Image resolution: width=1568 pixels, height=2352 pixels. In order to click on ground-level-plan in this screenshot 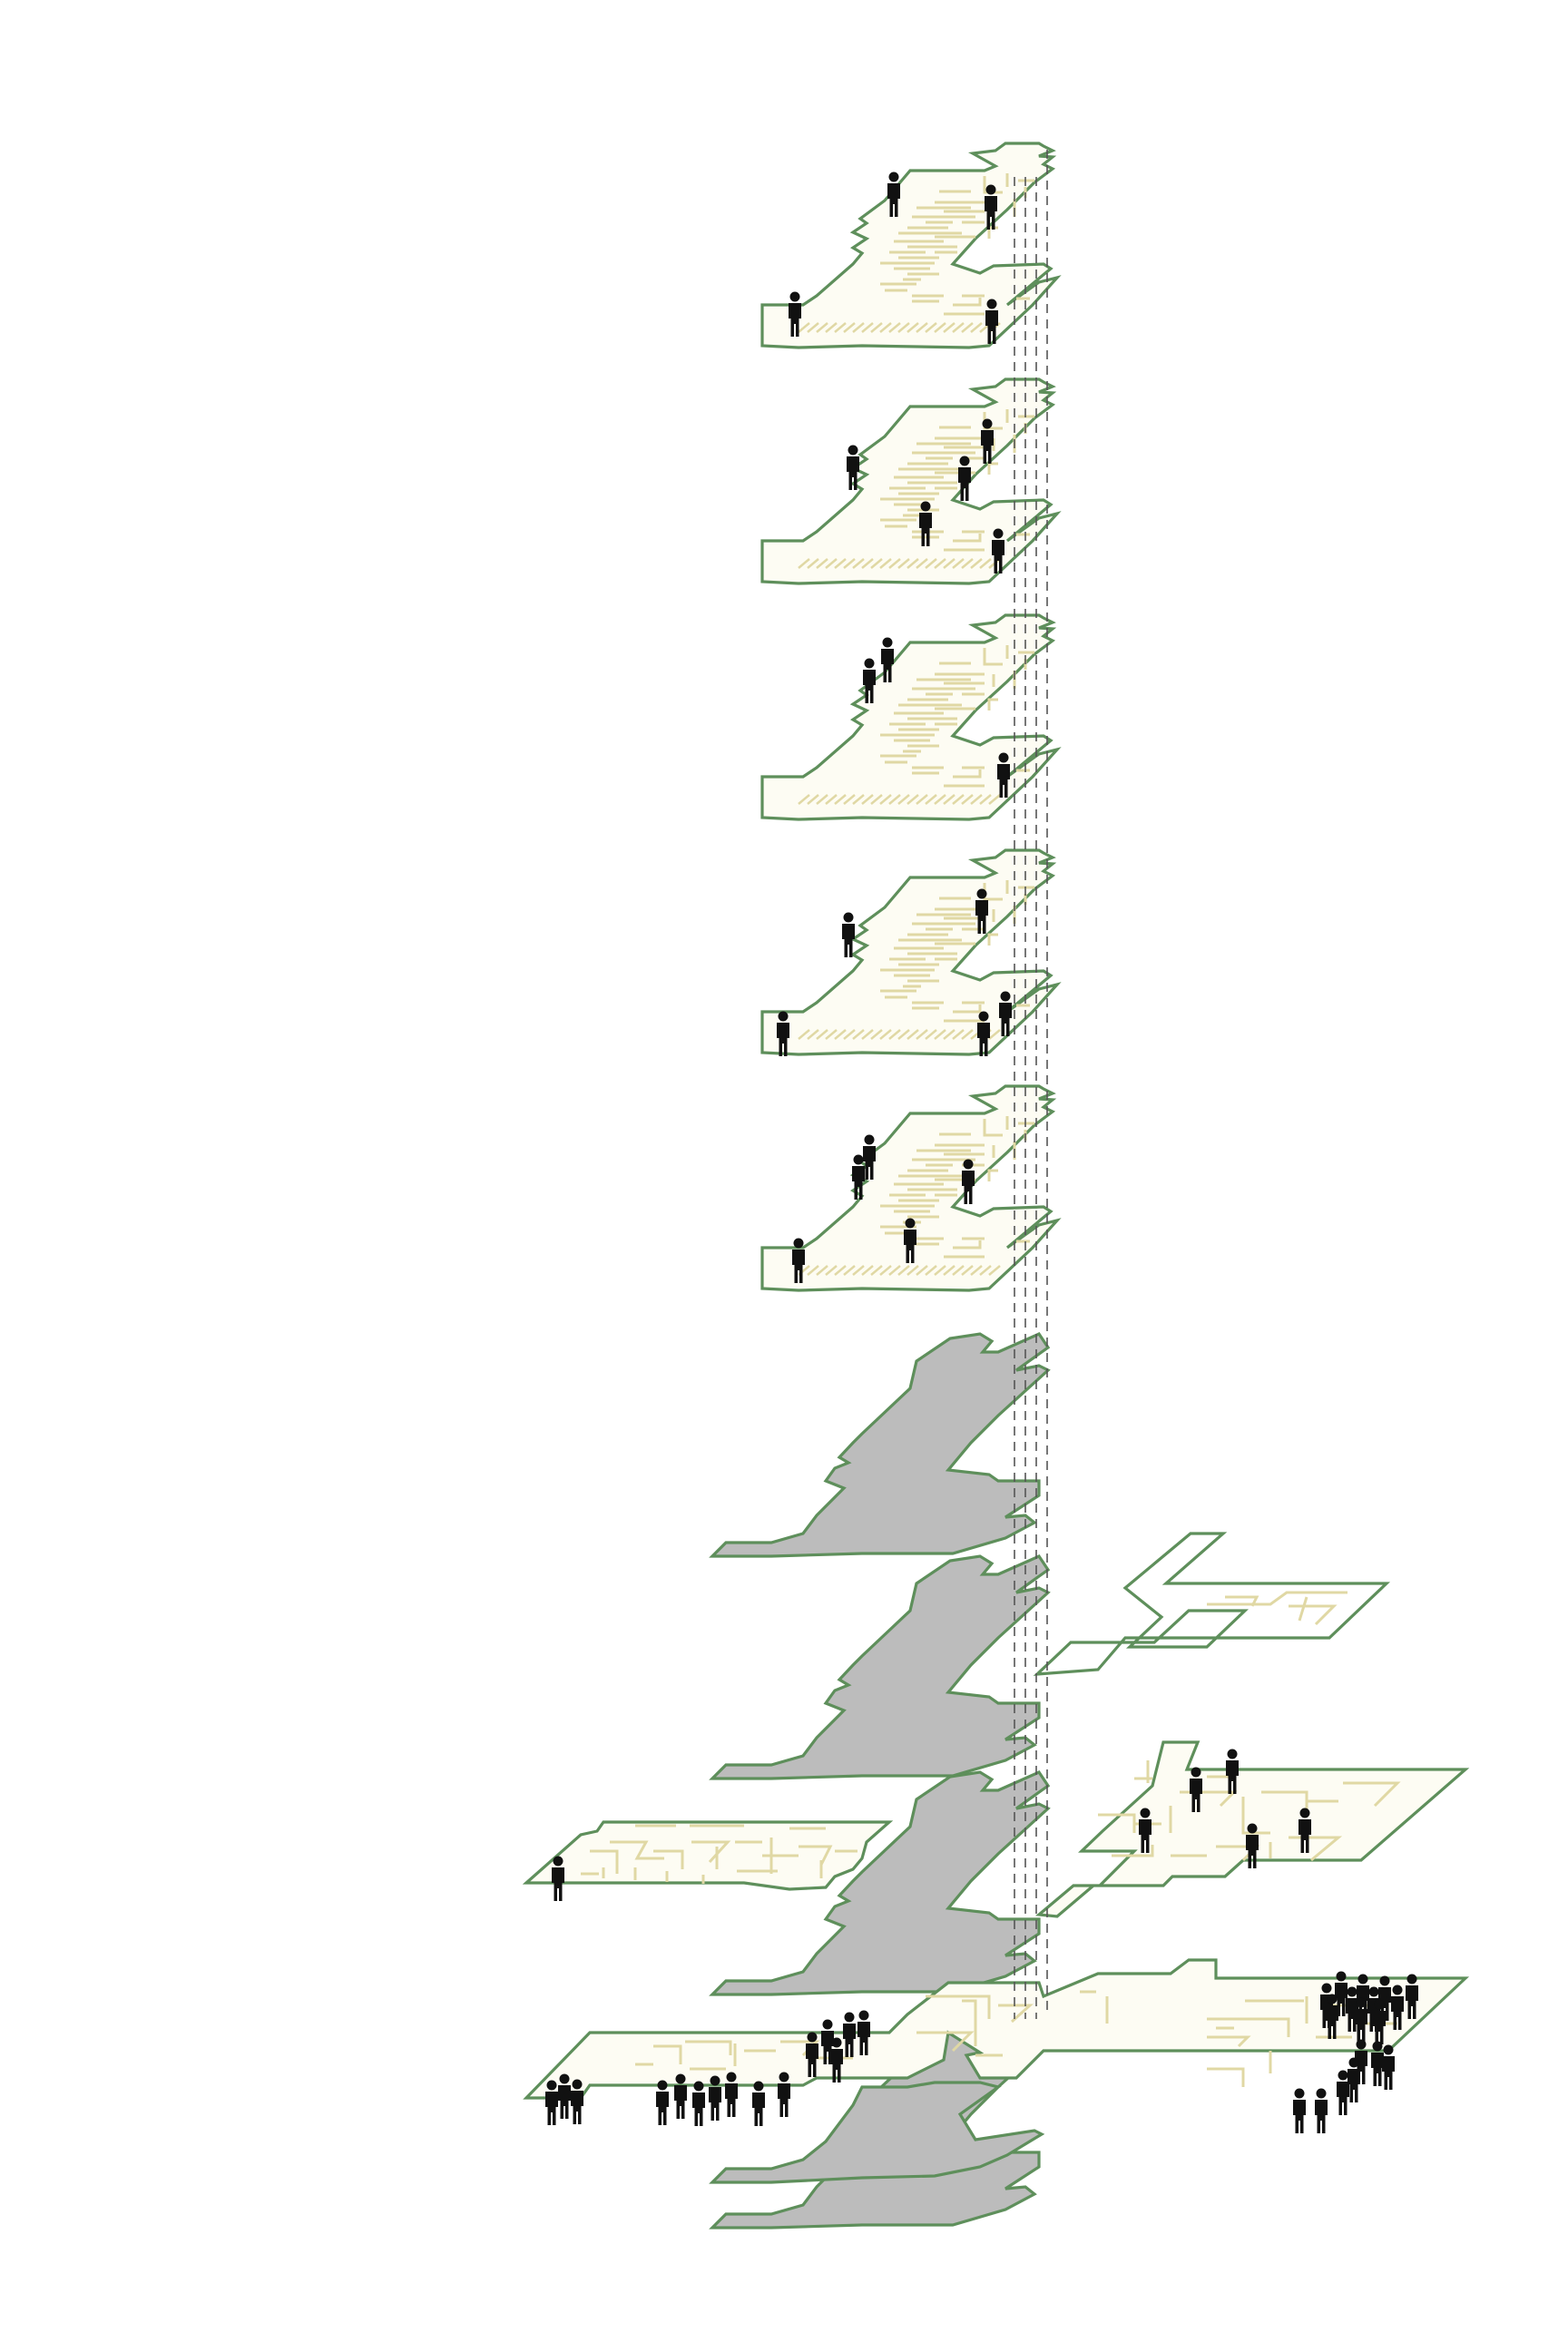, I will do `click(996, 2071)`.